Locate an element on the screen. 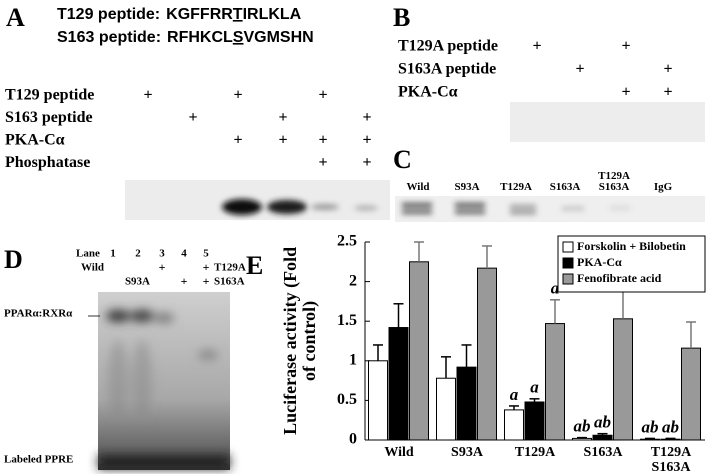 The image size is (709, 475). lane-label: S163A is located at coordinates (565, 187).